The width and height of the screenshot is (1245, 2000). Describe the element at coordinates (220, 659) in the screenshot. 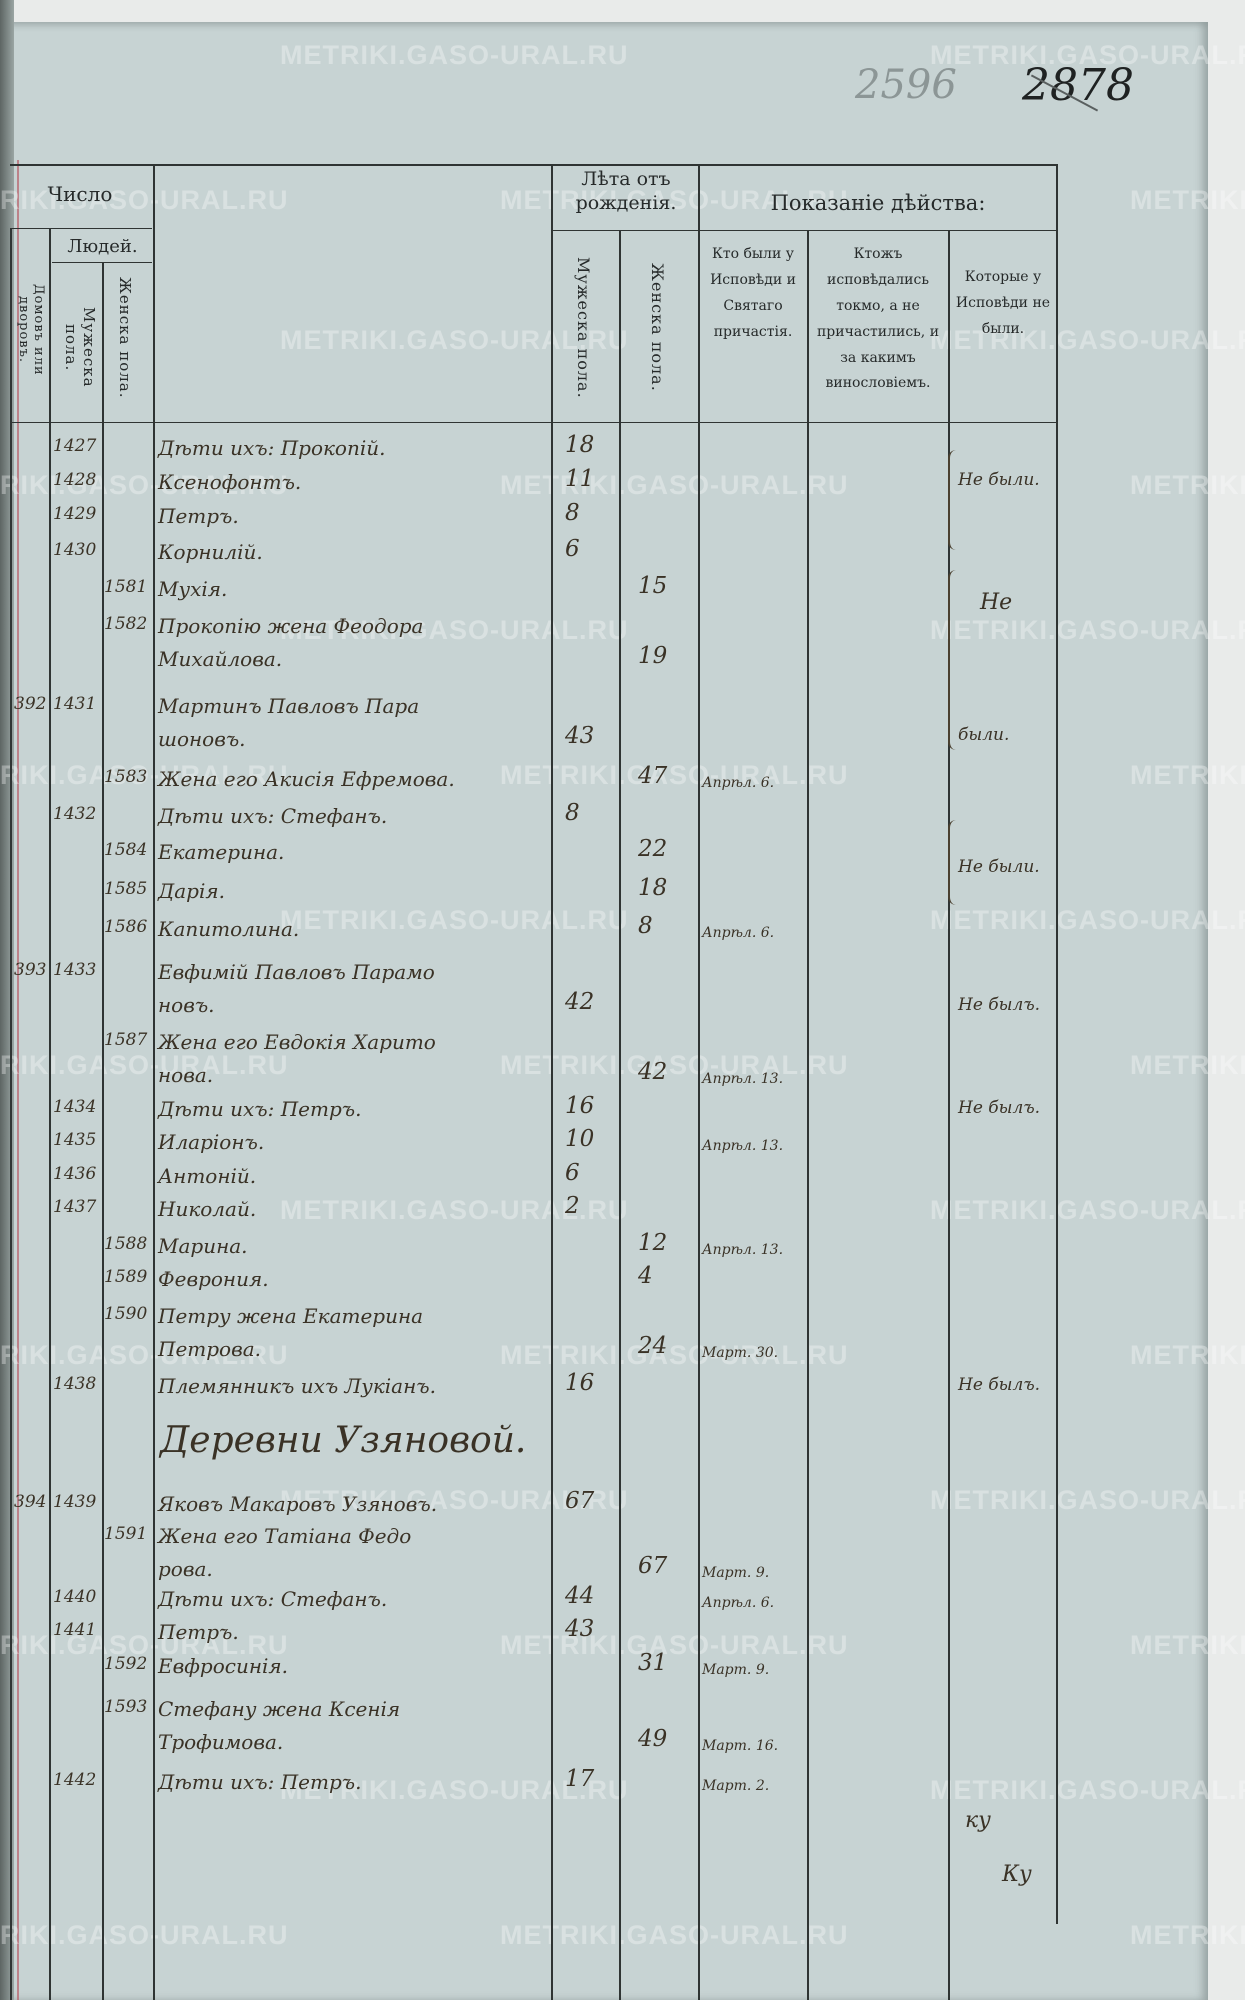

I see `entry-name: Михайлова.` at that location.